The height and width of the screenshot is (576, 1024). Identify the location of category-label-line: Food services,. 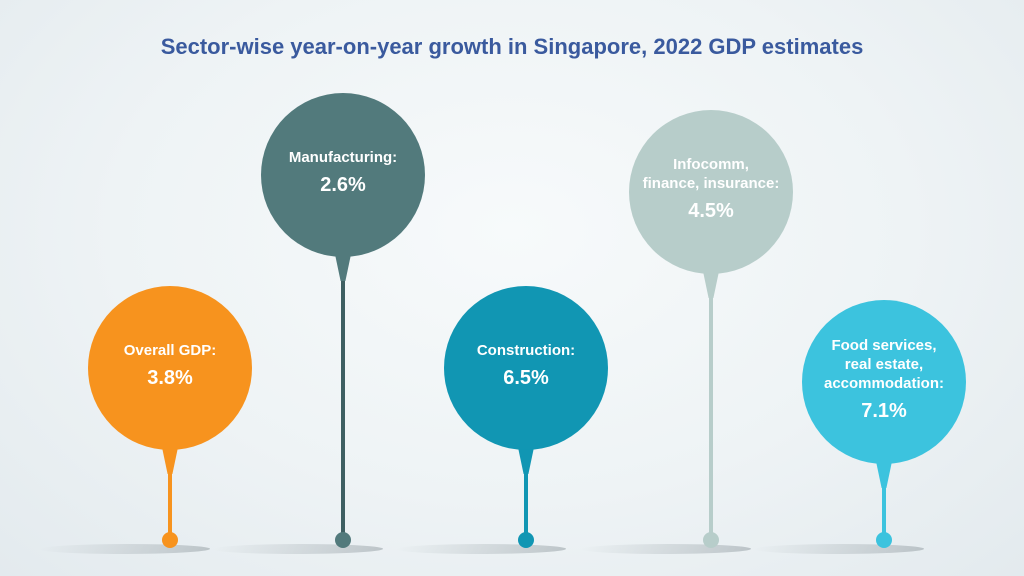
(884, 345).